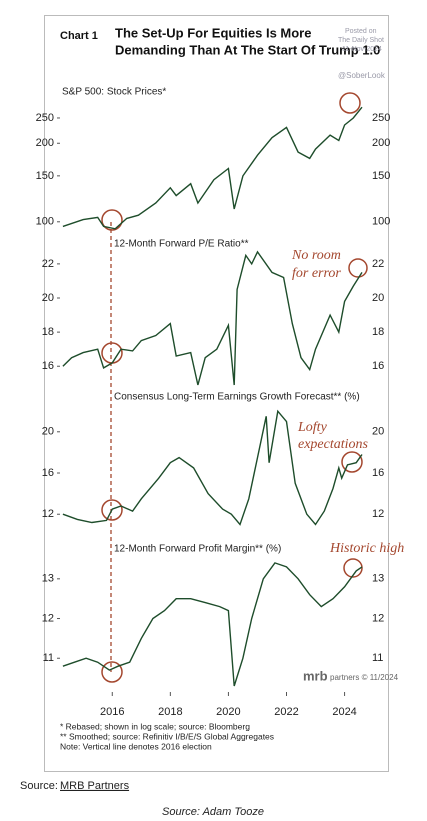 The width and height of the screenshot is (427, 821). Describe the element at coordinates (48, 579) in the screenshot. I see `y-tick-label: 13` at that location.